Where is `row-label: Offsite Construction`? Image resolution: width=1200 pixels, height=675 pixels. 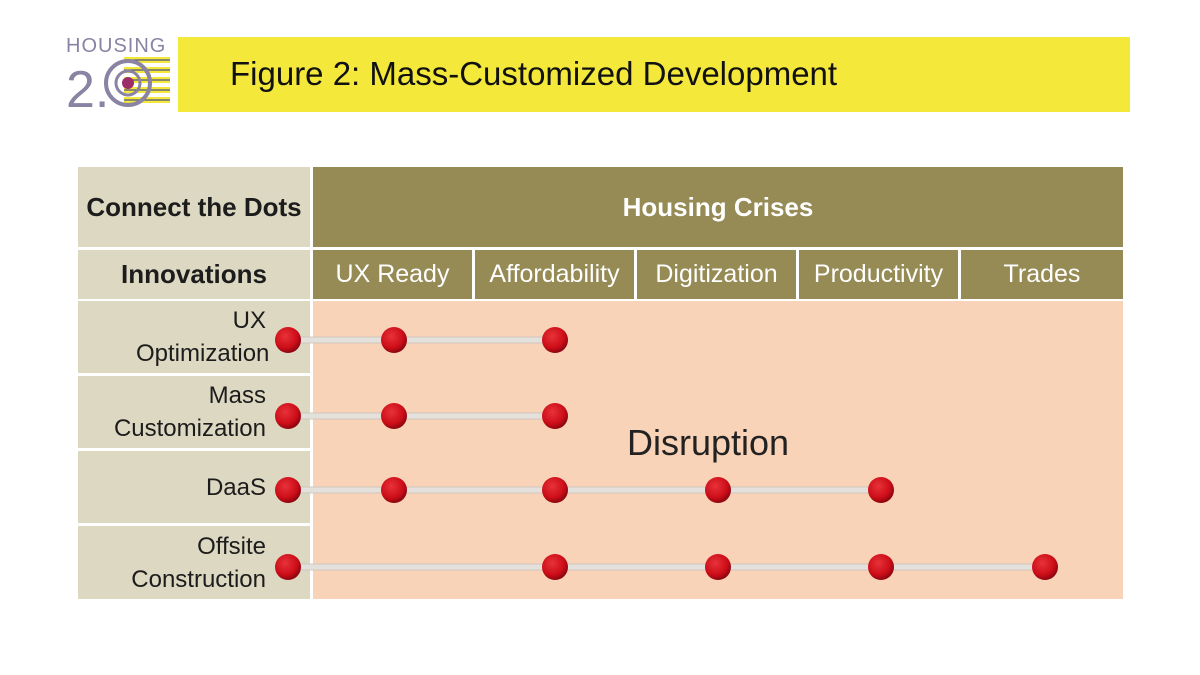 row-label: Offsite Construction is located at coordinates (194, 562).